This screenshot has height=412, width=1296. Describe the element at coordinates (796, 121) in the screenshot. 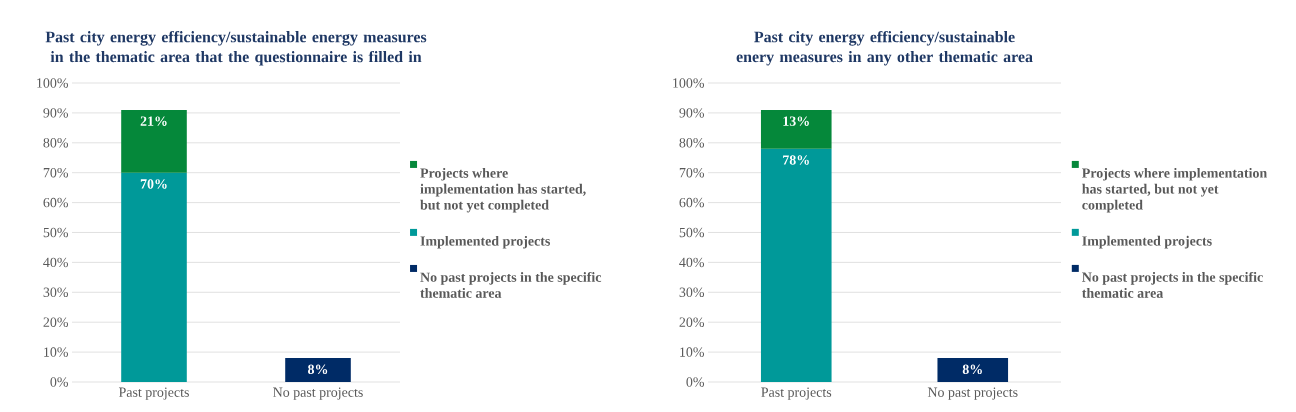

I see `data-label: 13%` at that location.